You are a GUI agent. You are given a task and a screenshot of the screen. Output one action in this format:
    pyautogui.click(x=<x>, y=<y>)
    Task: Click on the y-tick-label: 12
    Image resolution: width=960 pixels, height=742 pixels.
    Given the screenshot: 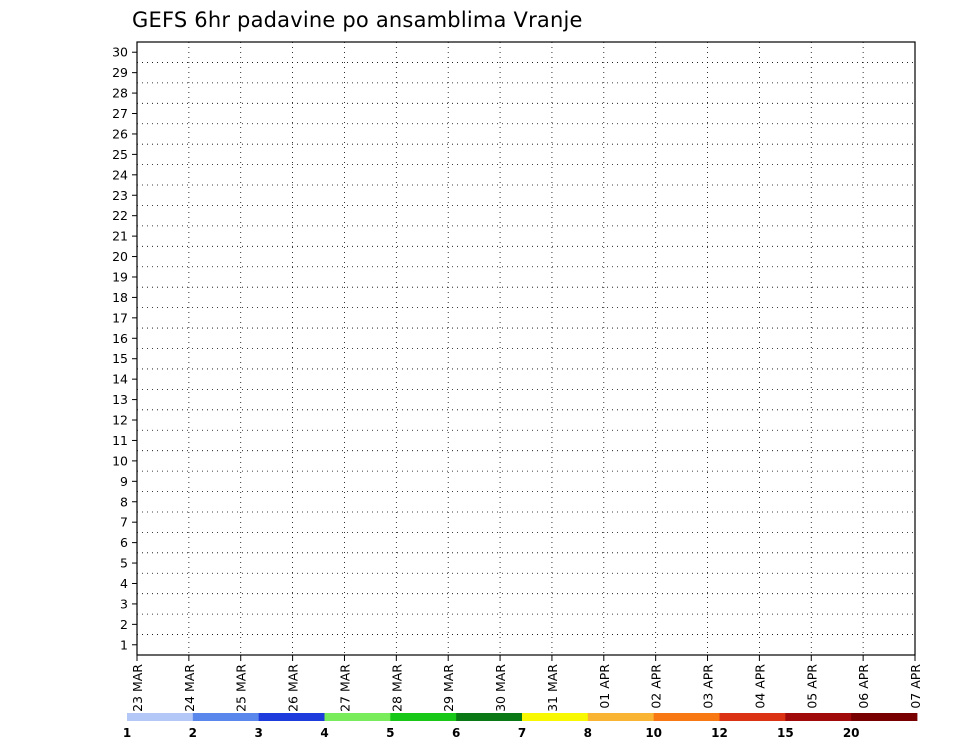 What is the action you would take?
    pyautogui.click(x=120, y=420)
    